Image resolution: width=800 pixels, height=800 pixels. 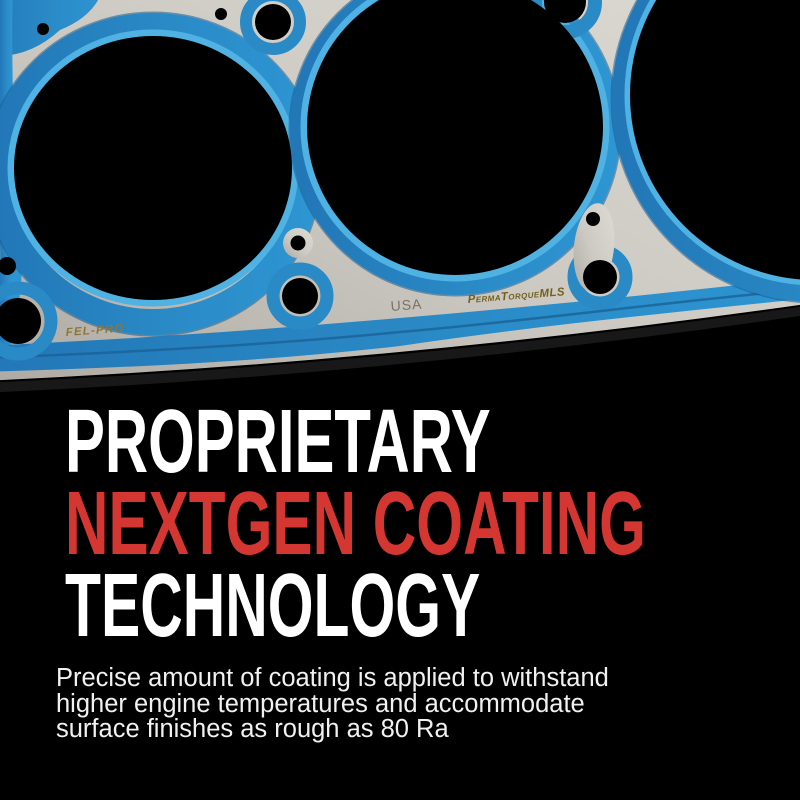 What do you see at coordinates (355, 524) in the screenshot?
I see `headline-line-2: NEXTGEN COATING` at bounding box center [355, 524].